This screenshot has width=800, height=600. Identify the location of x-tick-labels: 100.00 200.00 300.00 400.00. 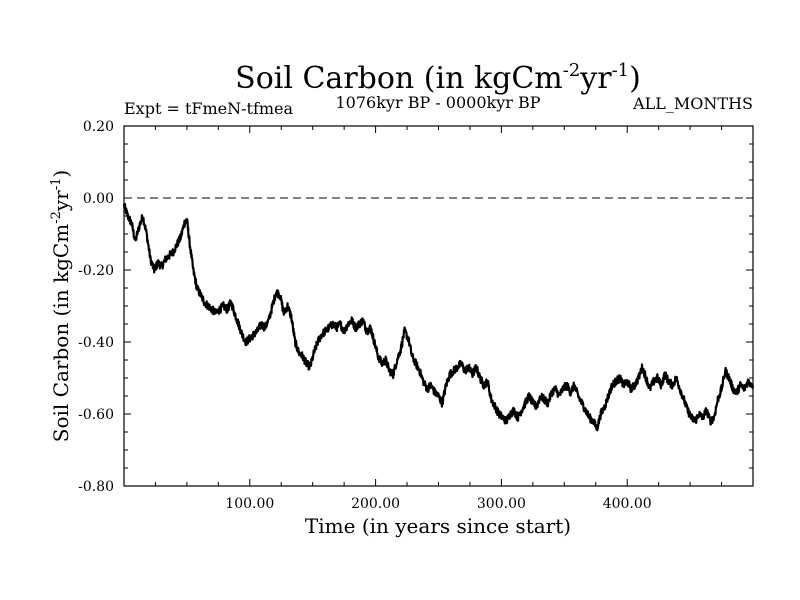
(438, 504).